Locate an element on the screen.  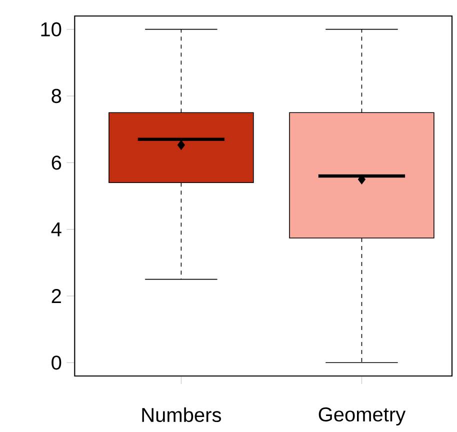
y-tick-label: 2 is located at coordinates (56, 296).